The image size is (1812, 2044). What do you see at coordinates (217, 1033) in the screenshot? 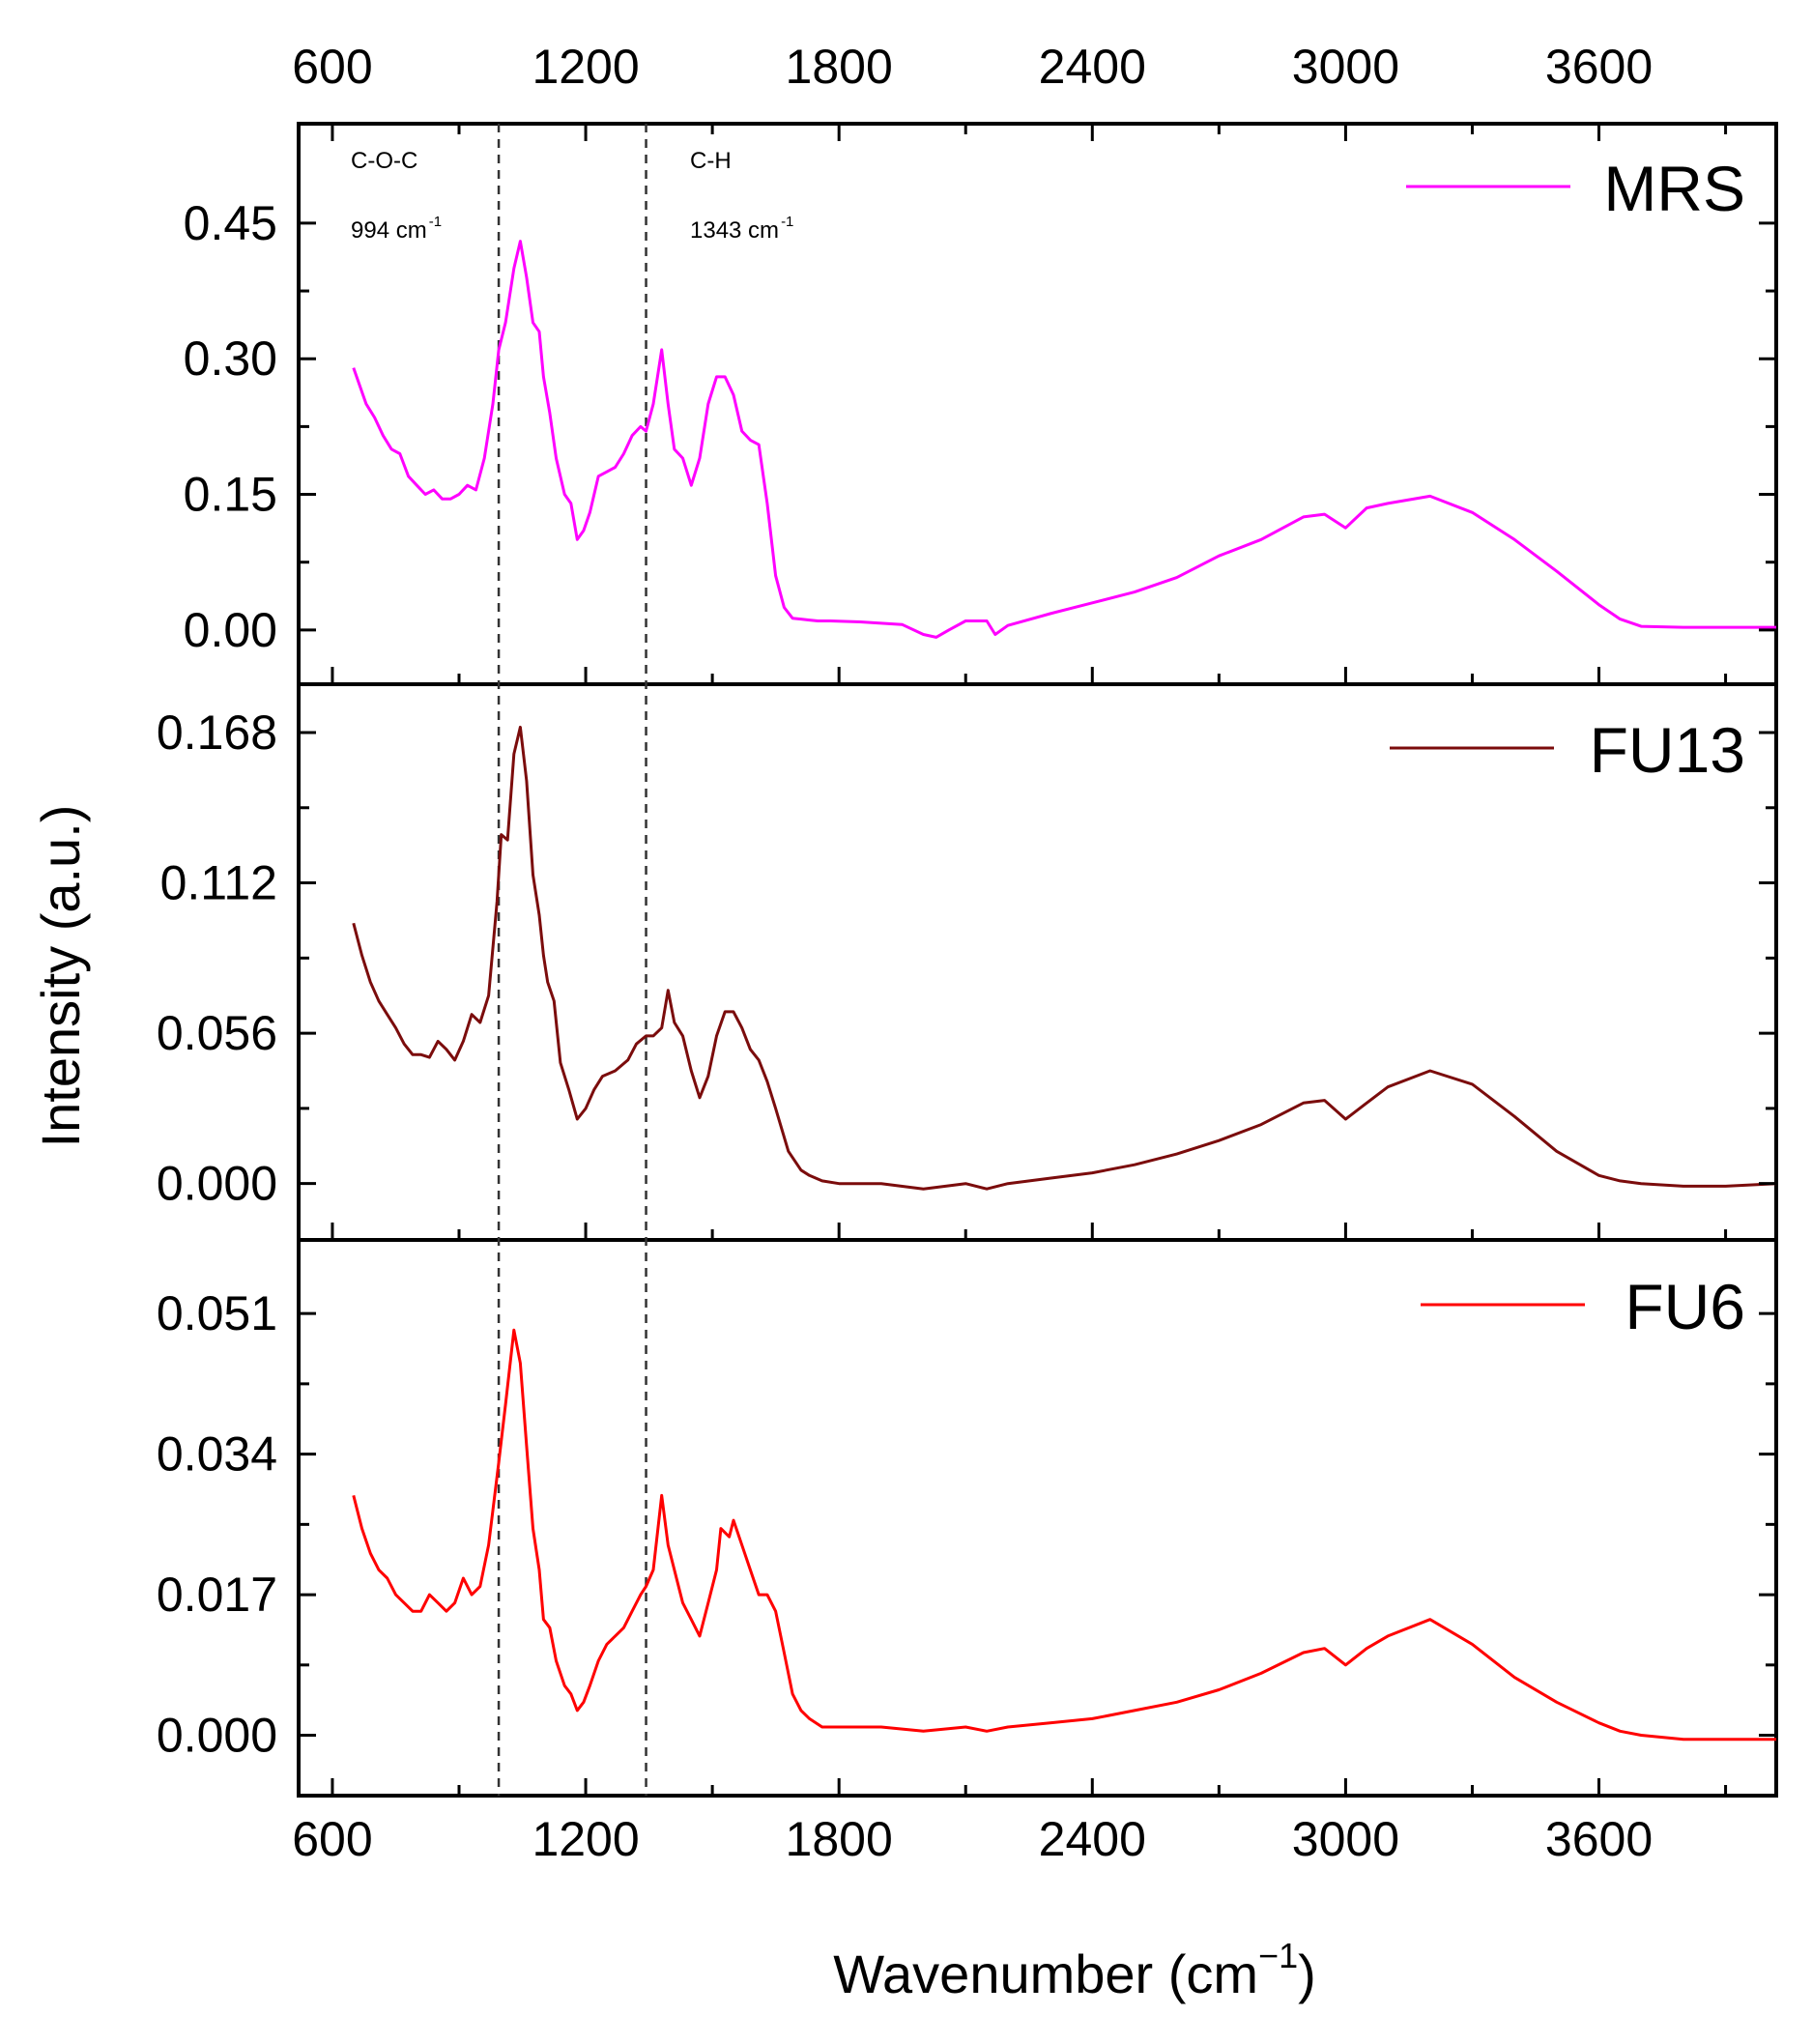
I see `y-tick-label-fu13-1: 0.056` at bounding box center [217, 1033].